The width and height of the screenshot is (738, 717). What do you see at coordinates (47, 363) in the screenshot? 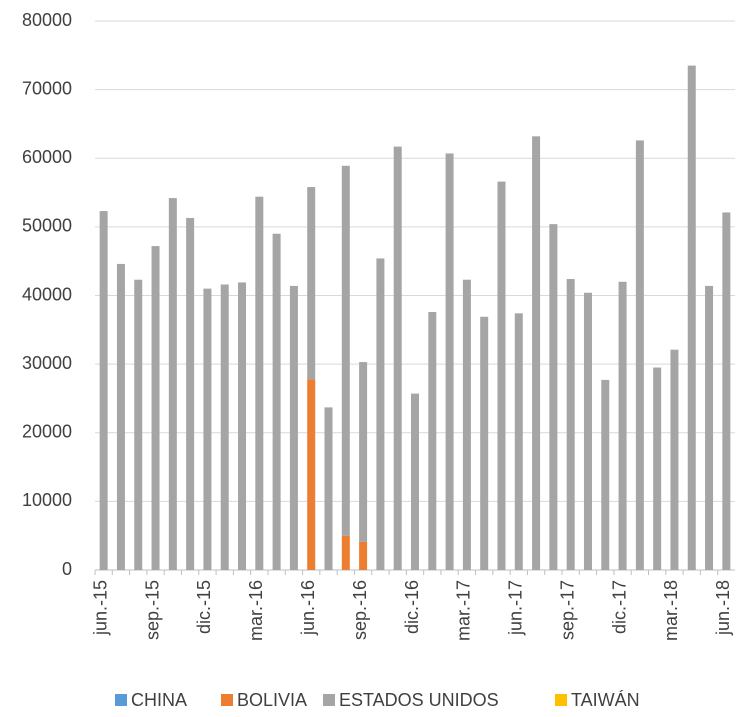
I see `y-tick-label: 30000` at bounding box center [47, 363].